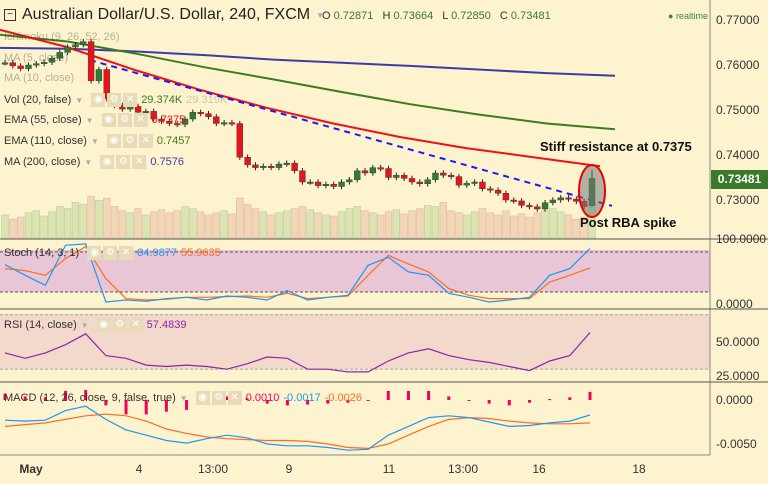 This screenshot has width=768, height=484. Describe the element at coordinates (10, 15) in the screenshot. I see `collapse-icon: −` at that location.